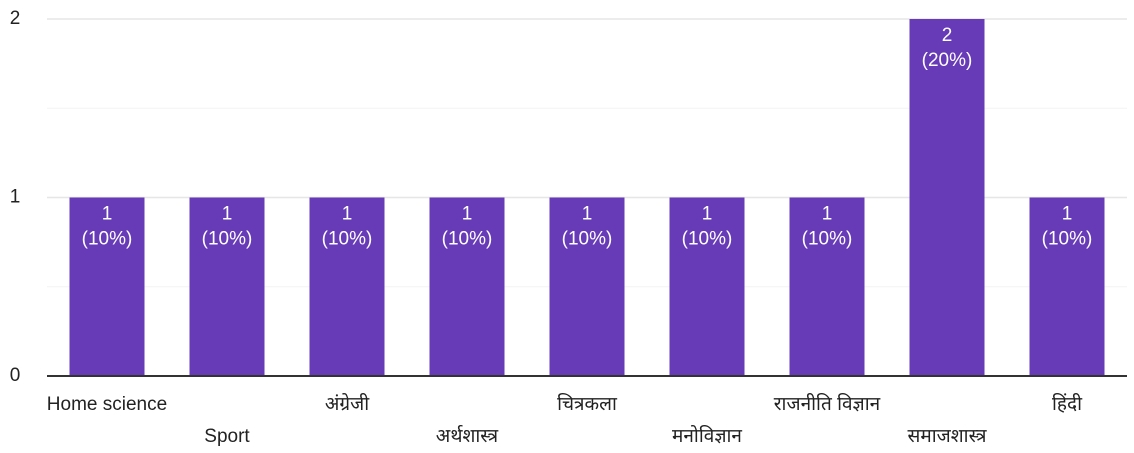 The width and height of the screenshot is (1134, 453). Describe the element at coordinates (947, 60) in the screenshot. I see `value-label-line: (20%)` at that location.